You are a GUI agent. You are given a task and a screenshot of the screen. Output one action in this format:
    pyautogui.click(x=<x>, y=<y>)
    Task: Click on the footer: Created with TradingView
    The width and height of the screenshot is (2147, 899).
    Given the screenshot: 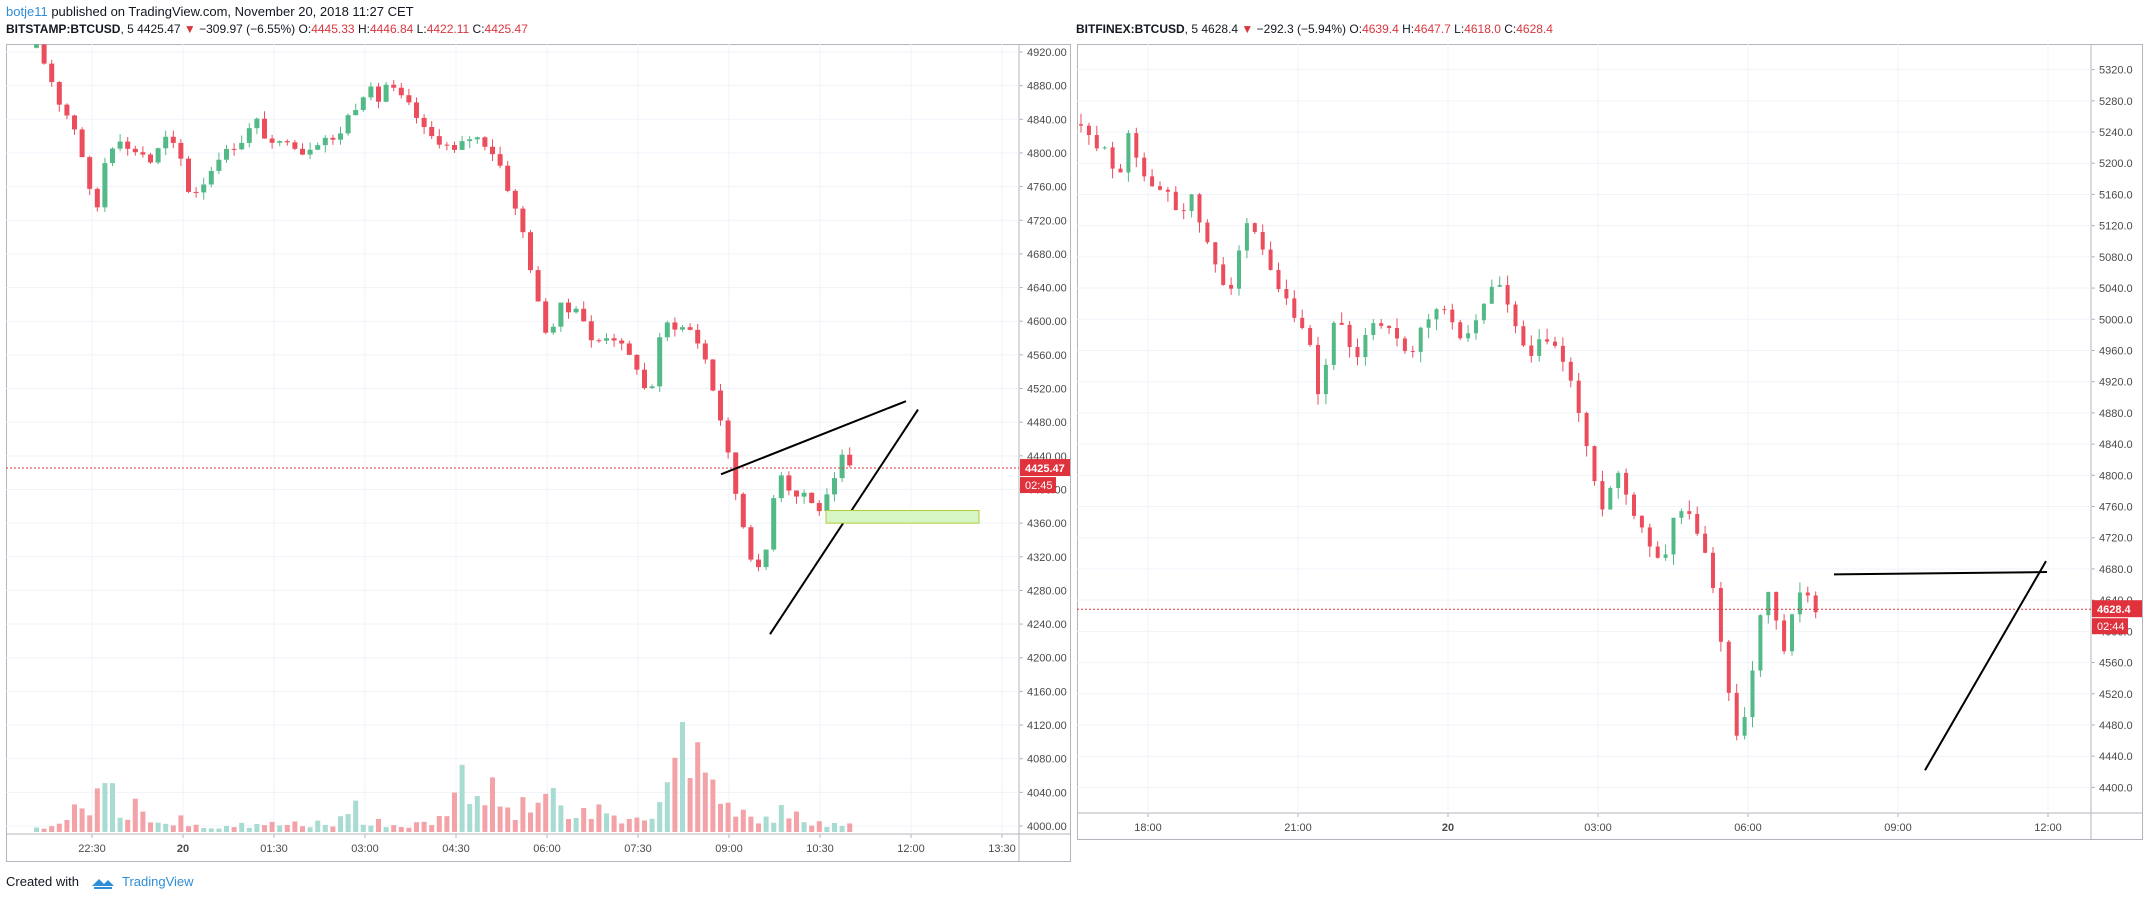 What is the action you would take?
    pyautogui.click(x=100, y=883)
    